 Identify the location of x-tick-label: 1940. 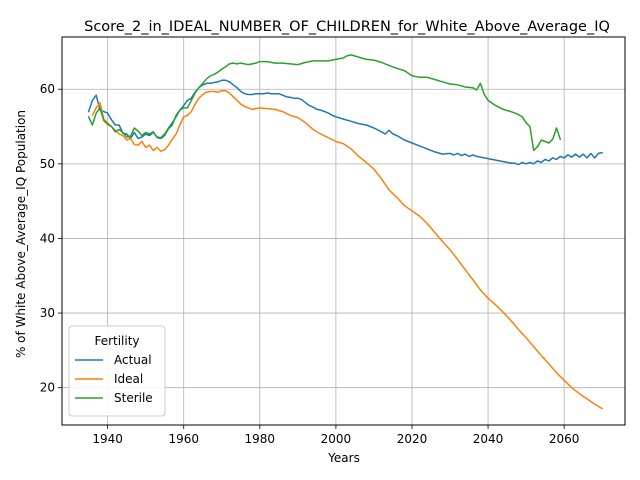
(107, 439).